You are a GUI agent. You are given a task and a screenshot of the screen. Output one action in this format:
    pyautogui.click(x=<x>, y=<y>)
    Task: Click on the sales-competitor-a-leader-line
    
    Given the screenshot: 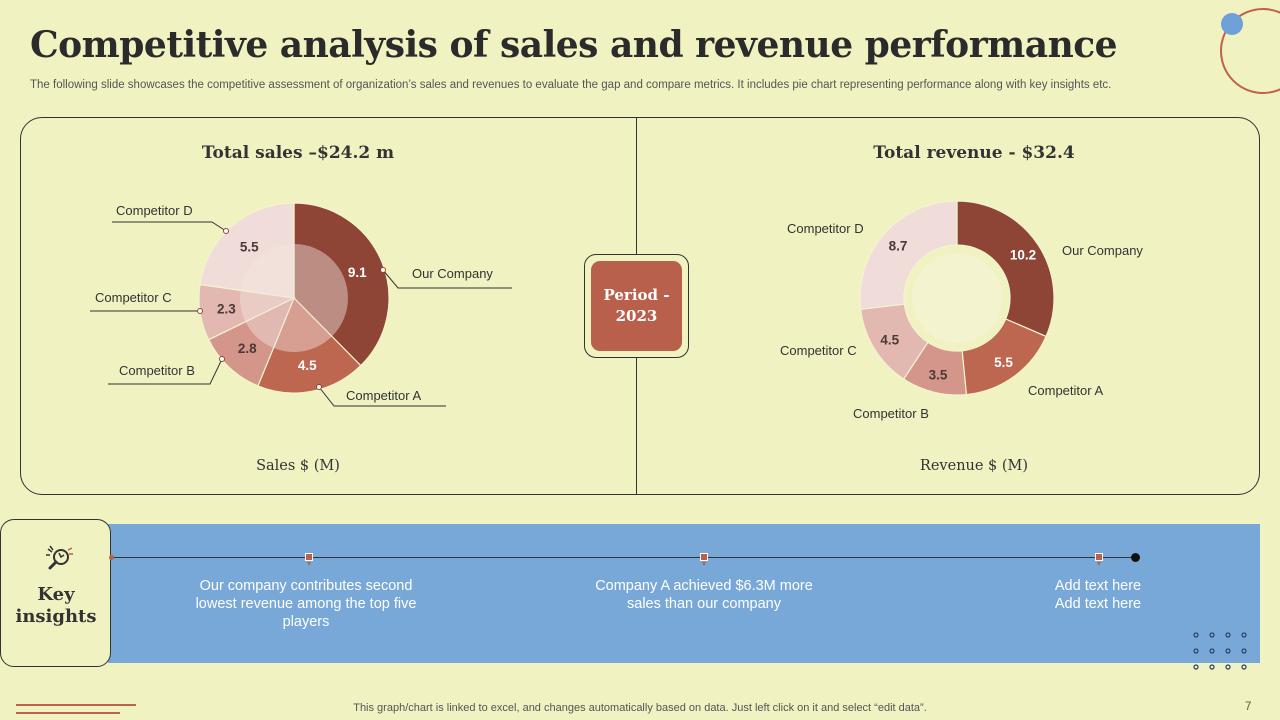 What is the action you would take?
    pyautogui.click(x=382, y=396)
    